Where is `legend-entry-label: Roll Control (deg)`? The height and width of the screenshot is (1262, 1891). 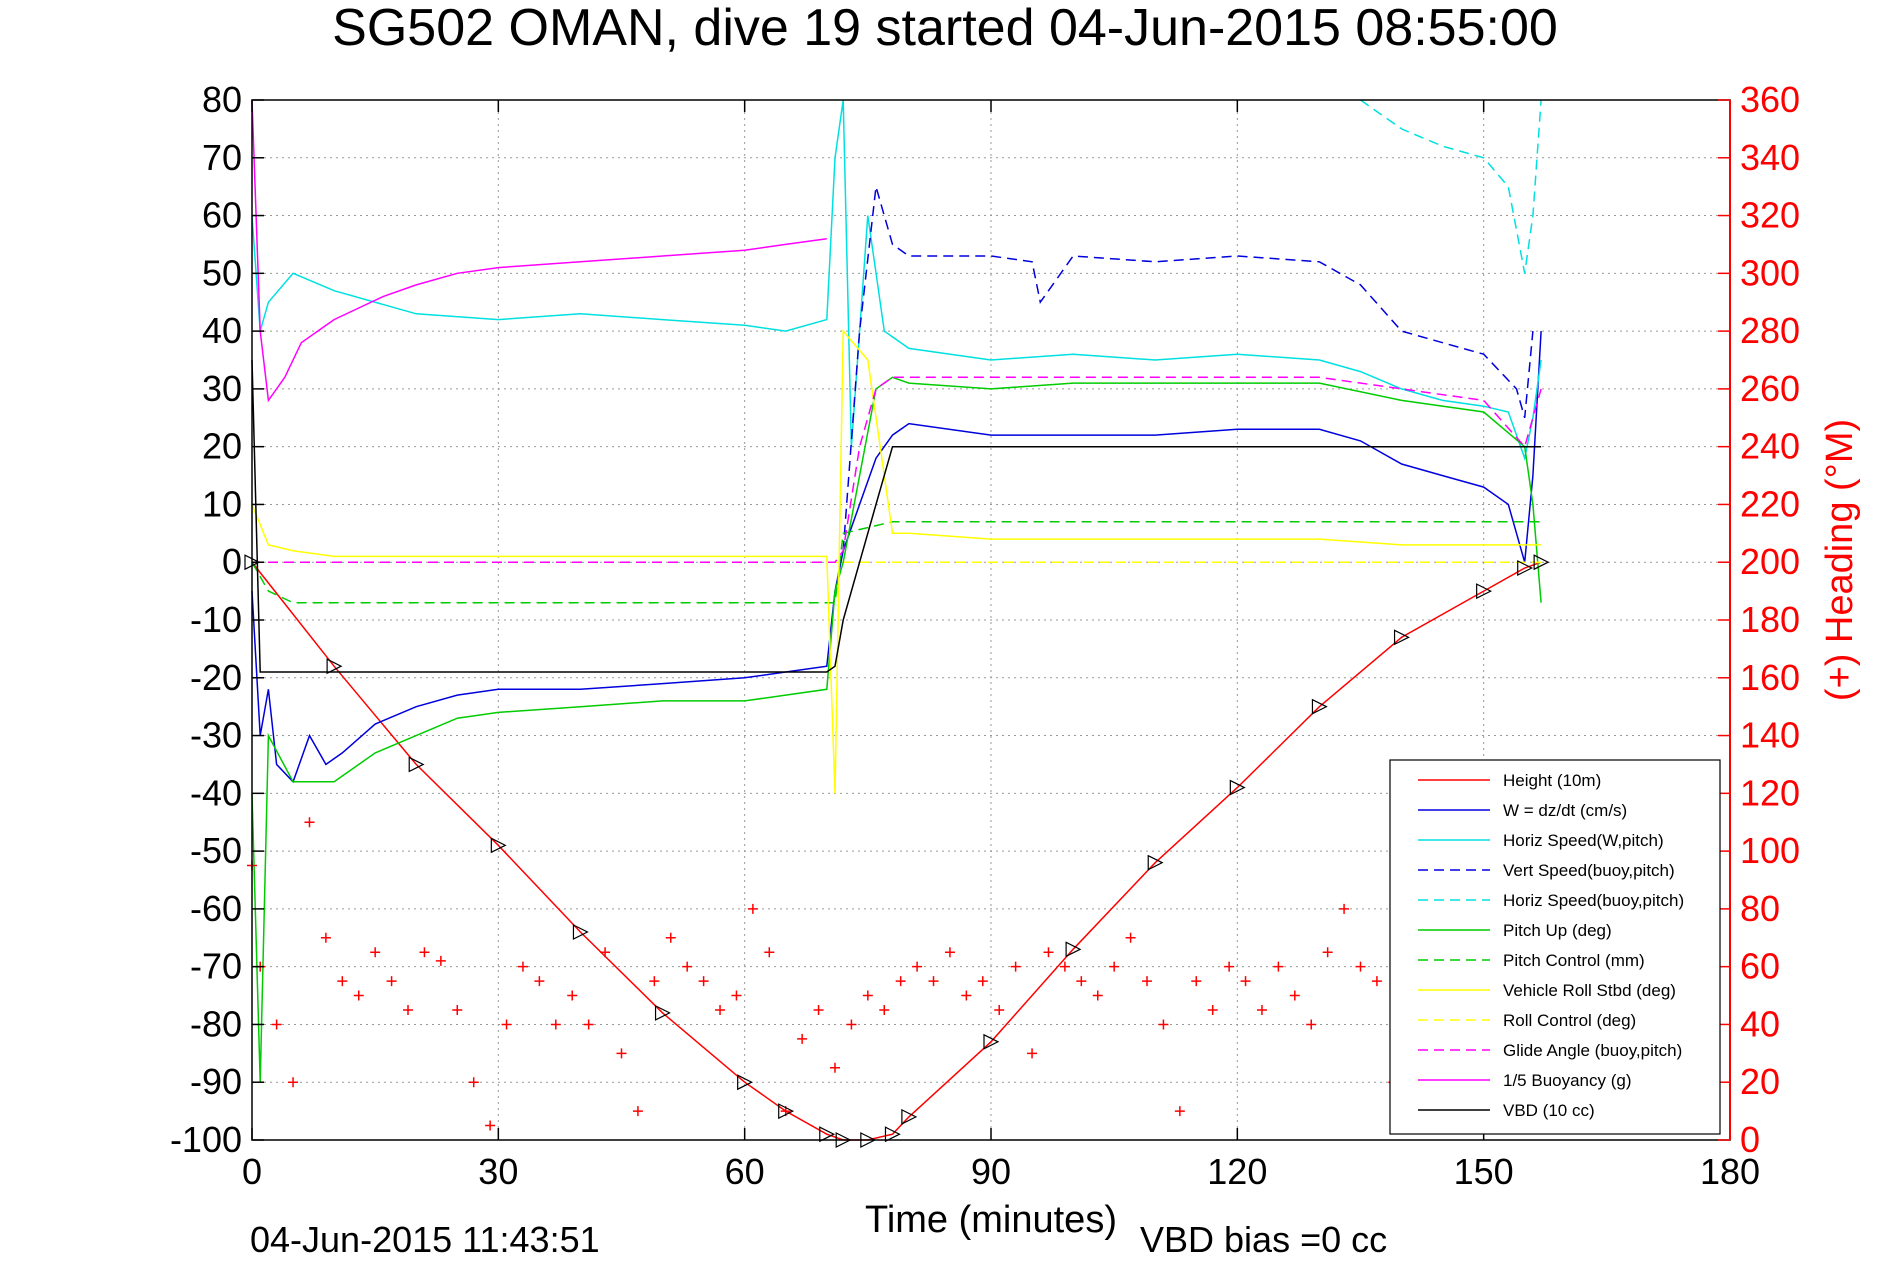
legend-entry-label: Roll Control (deg) is located at coordinates (1569, 1020).